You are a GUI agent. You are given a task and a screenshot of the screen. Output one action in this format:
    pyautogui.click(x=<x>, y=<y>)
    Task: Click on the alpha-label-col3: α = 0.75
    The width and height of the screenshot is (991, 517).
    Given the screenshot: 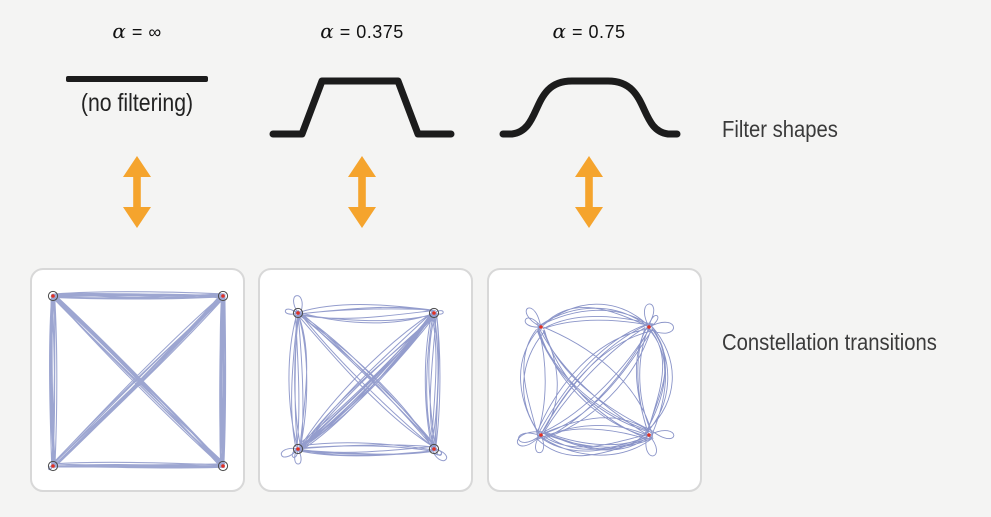 What is the action you would take?
    pyautogui.click(x=589, y=31)
    